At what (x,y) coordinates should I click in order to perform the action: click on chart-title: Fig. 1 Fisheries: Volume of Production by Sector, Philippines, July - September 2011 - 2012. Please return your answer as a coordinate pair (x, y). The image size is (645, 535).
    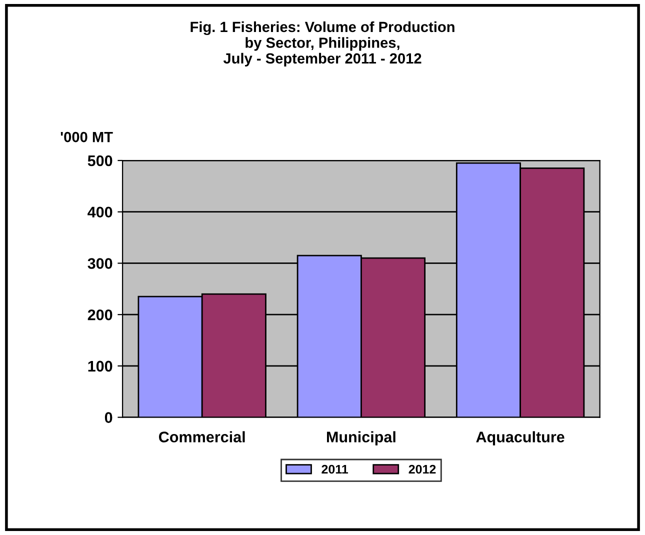
    Looking at the image, I should click on (322, 43).